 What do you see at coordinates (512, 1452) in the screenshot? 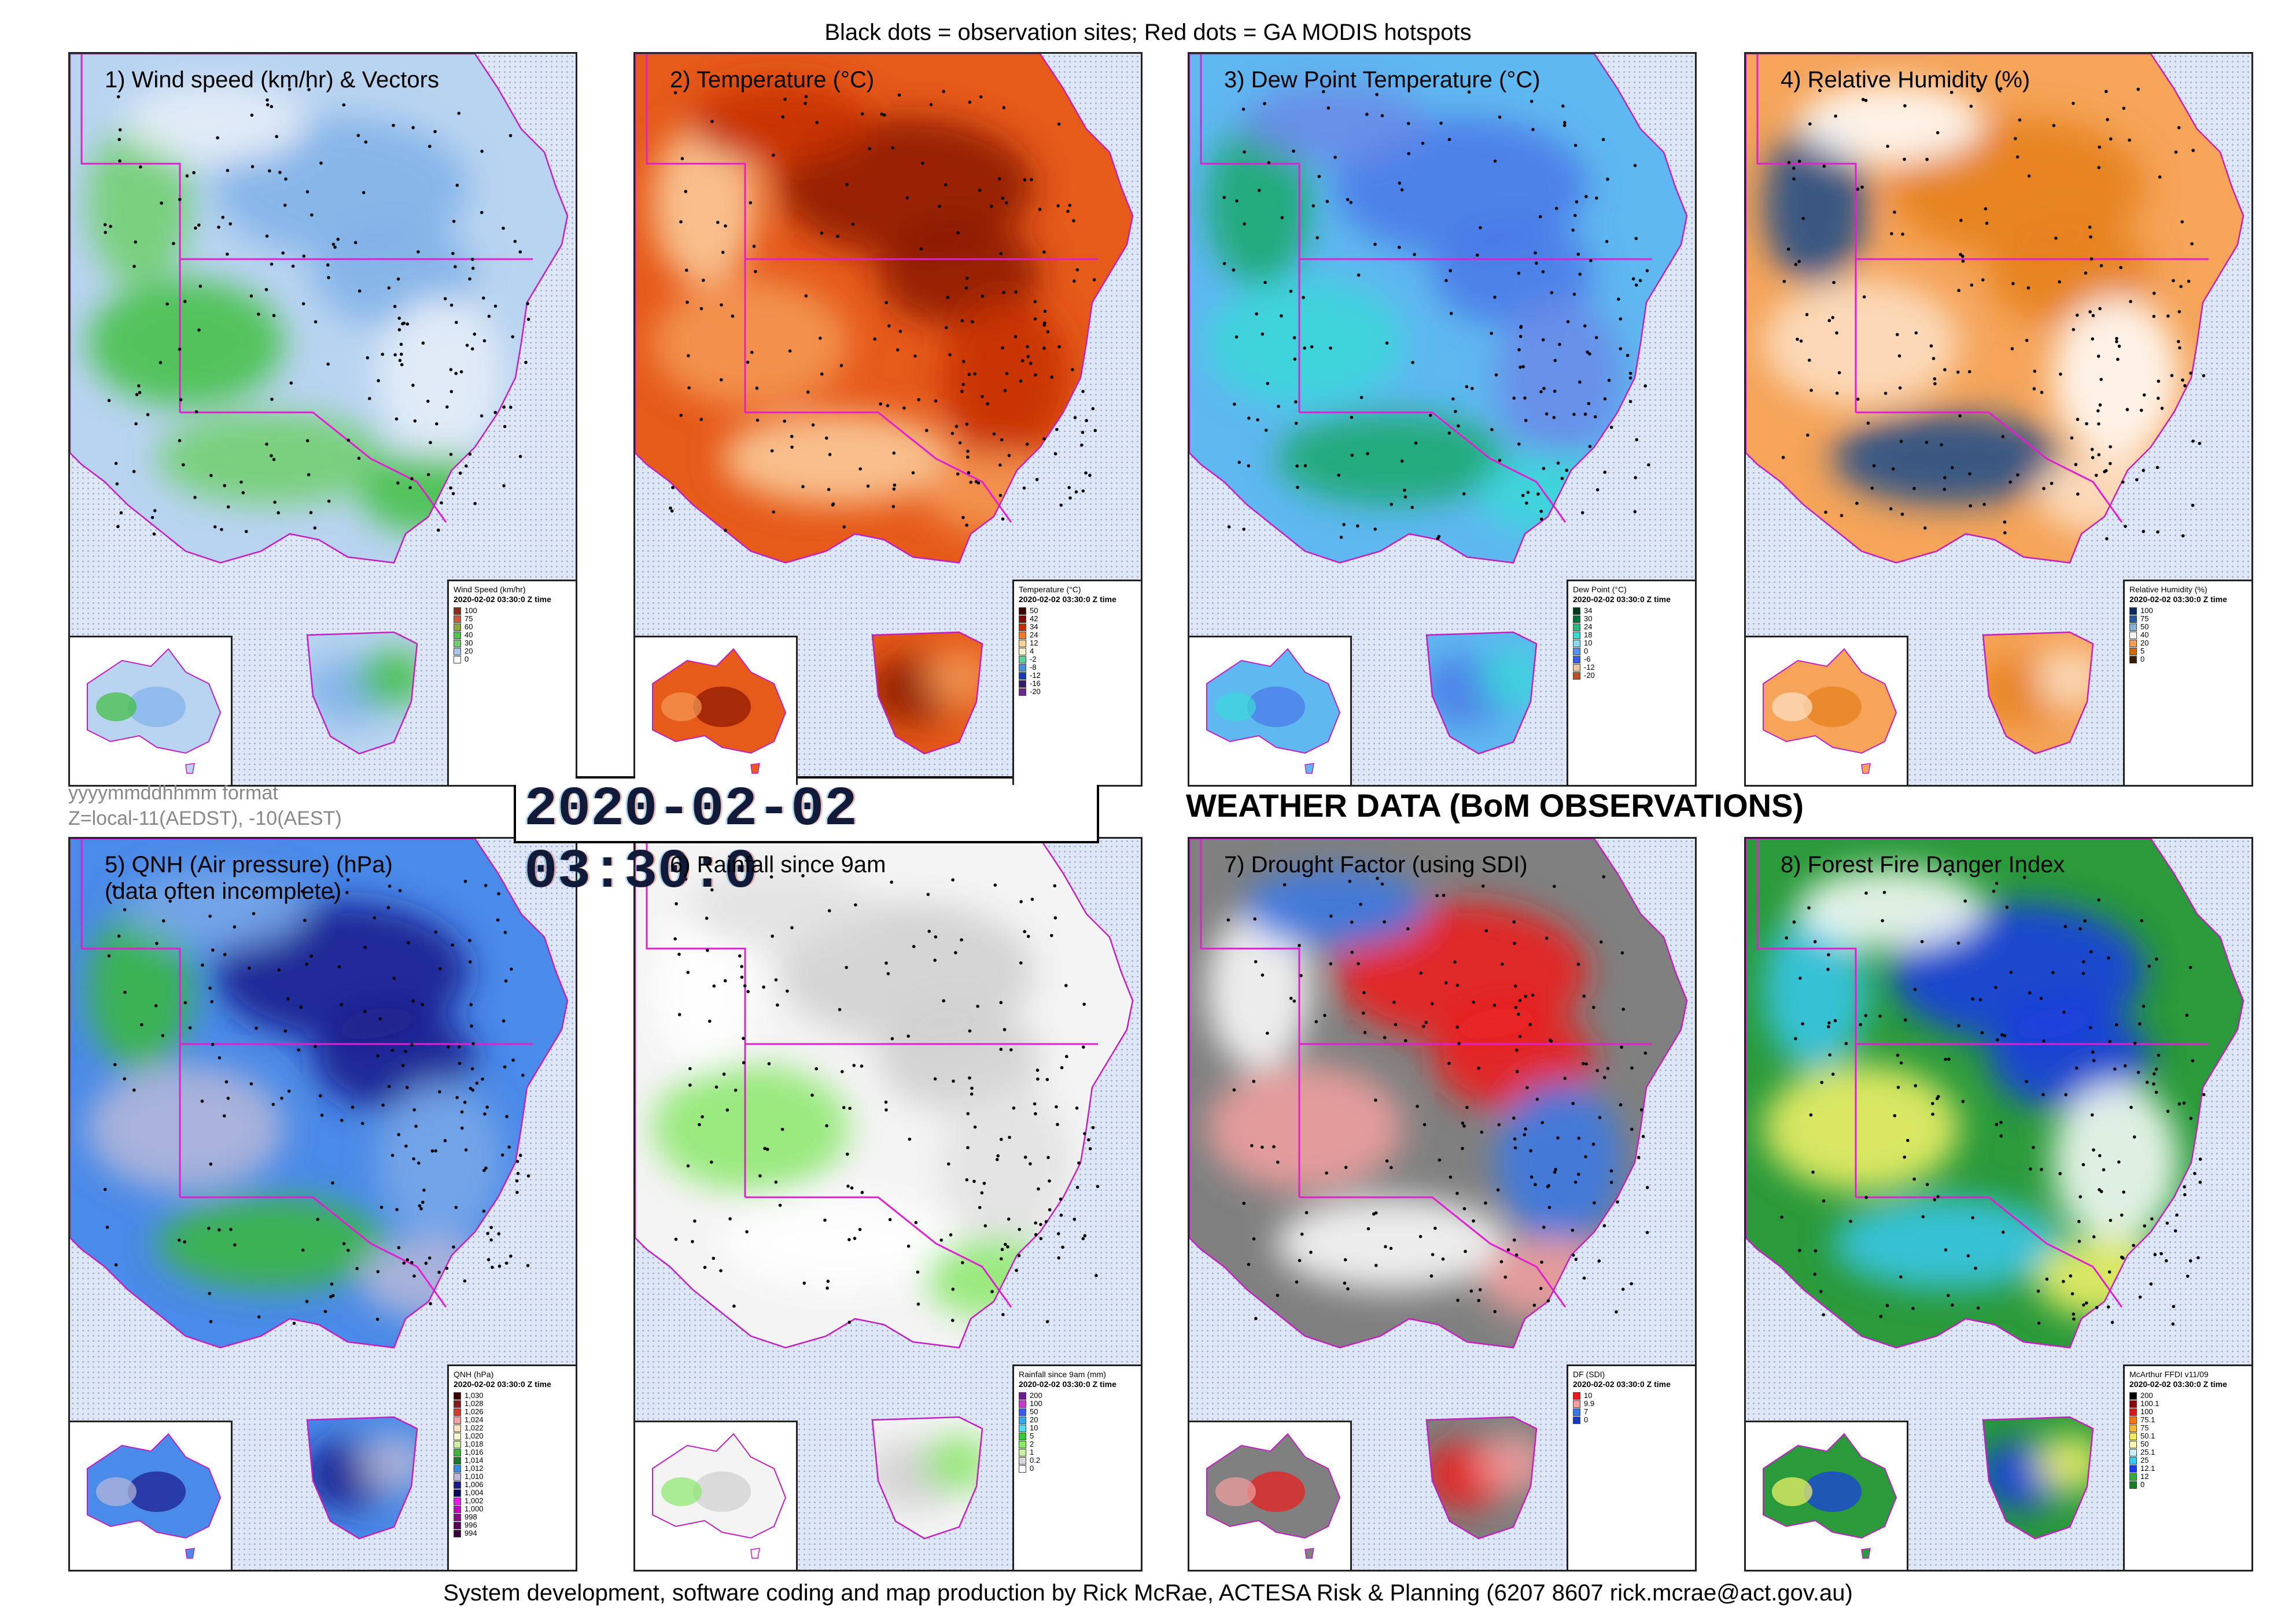
I see `legend-row: 1,016` at bounding box center [512, 1452].